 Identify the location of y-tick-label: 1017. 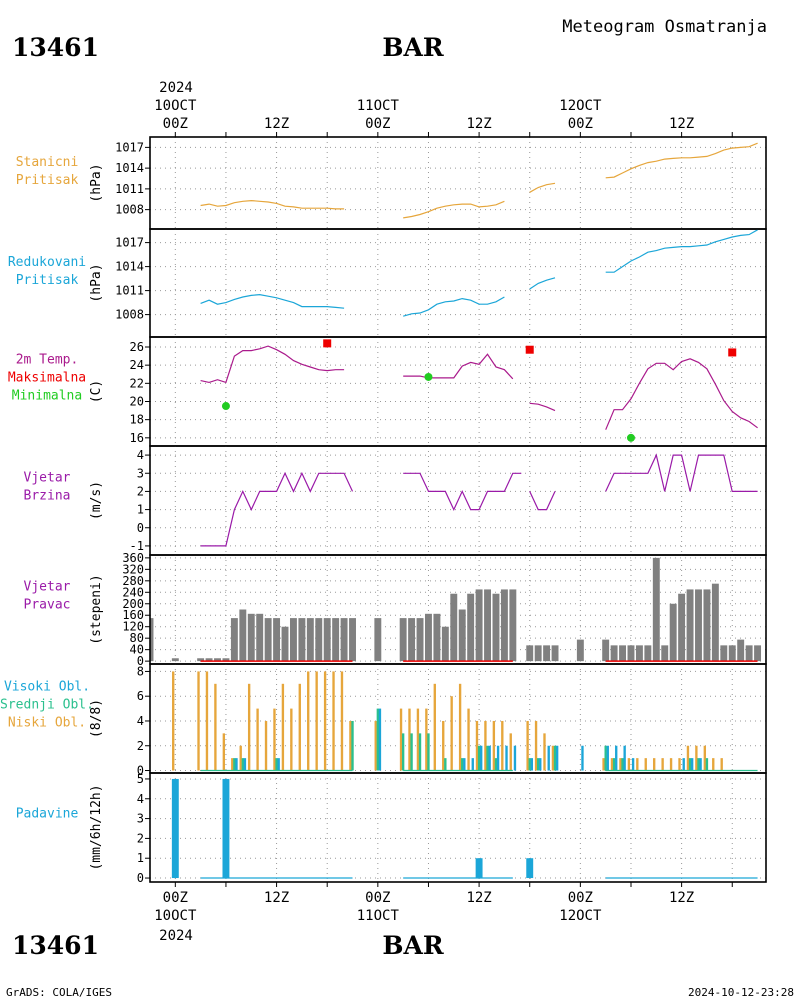
(129, 147).